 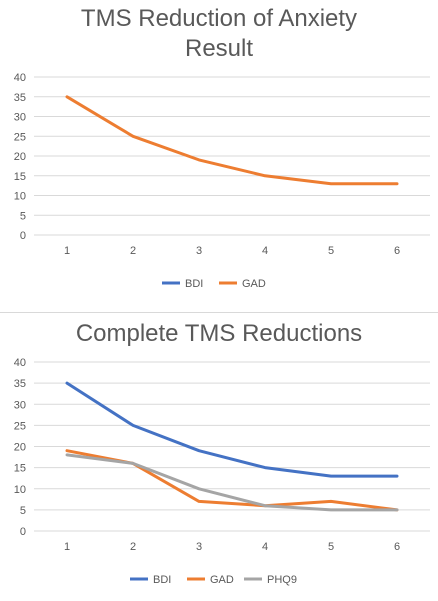 I want to click on chart2-y-tick-label: 0, so click(x=23, y=532).